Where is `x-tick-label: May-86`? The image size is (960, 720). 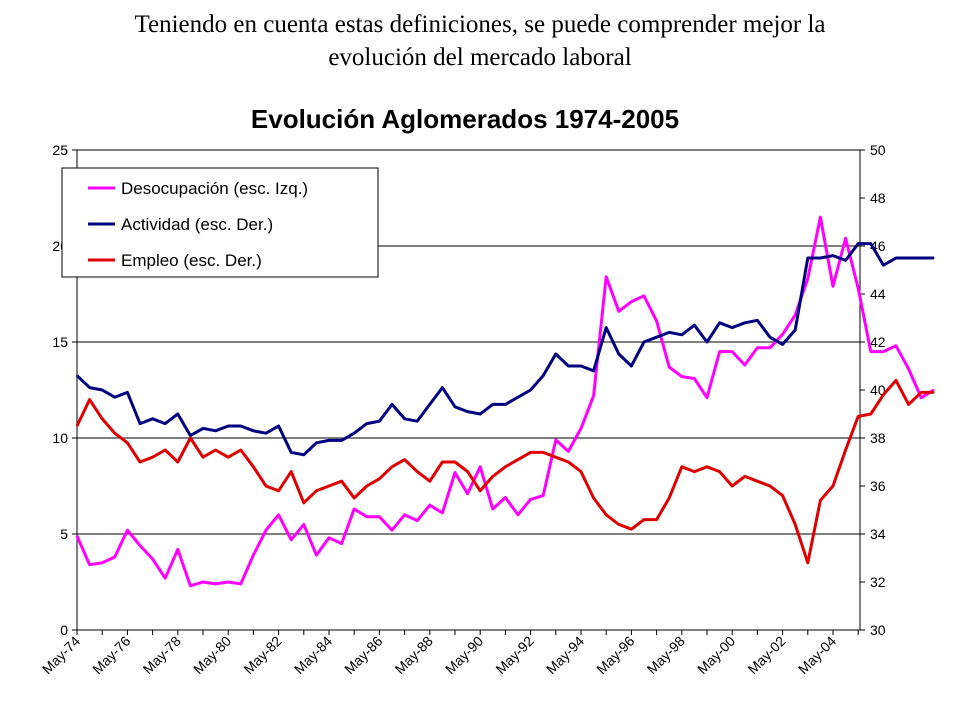
x-tick-label: May-86 is located at coordinates (363, 655).